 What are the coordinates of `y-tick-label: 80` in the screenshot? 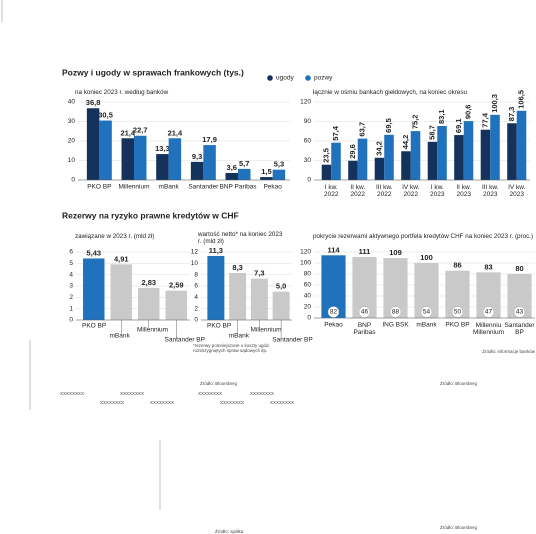 It's located at (308, 274).